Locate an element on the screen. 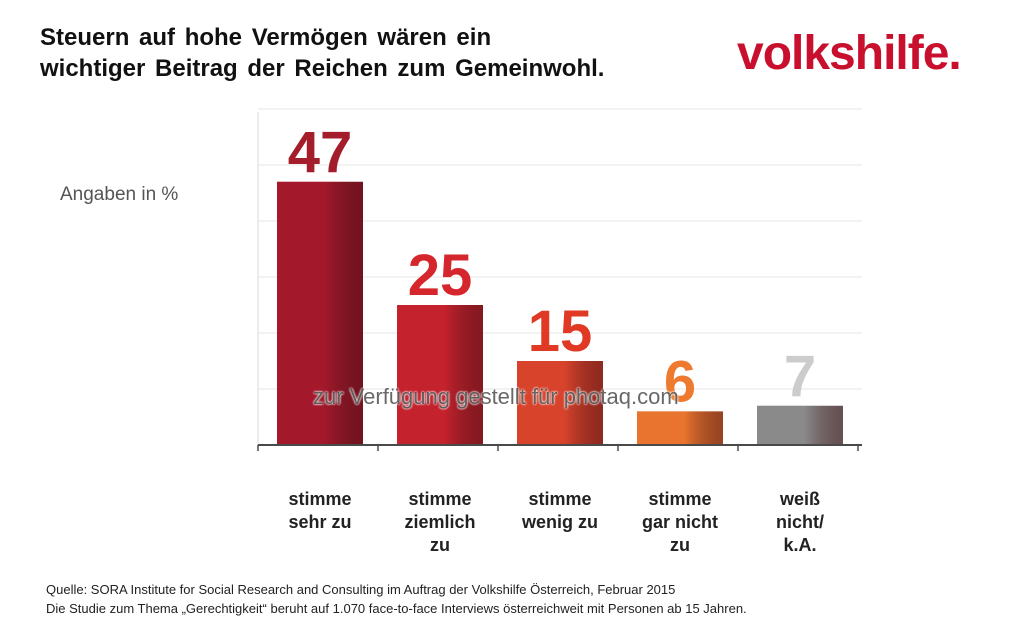 This screenshot has width=1024, height=637. bar-value-label: 47 is located at coordinates (320, 152).